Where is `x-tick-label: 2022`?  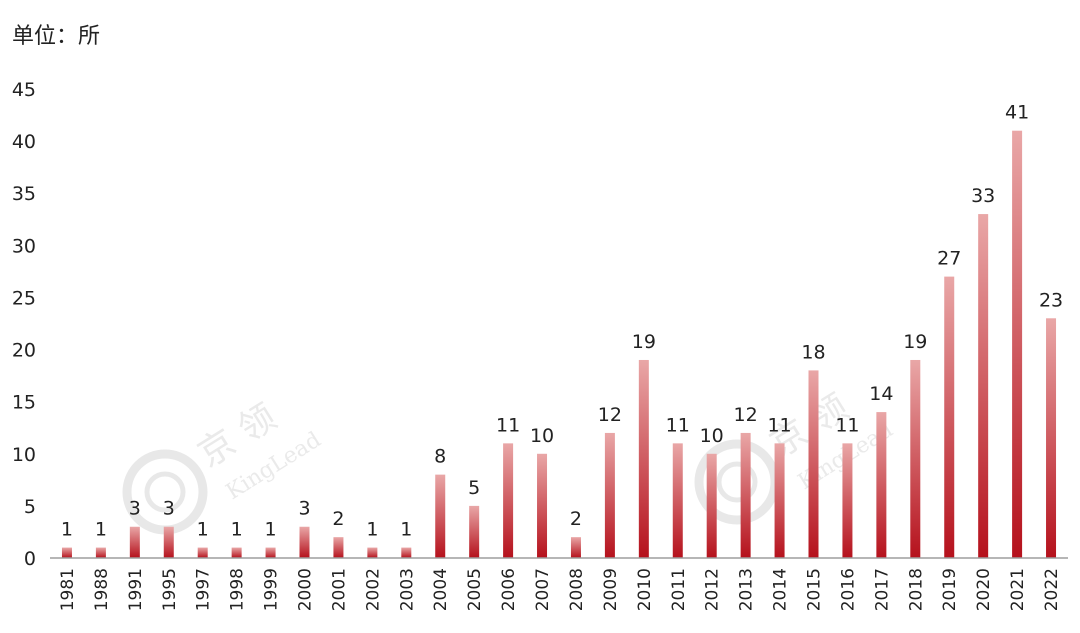 x-tick-label: 2022 is located at coordinates (1052, 589).